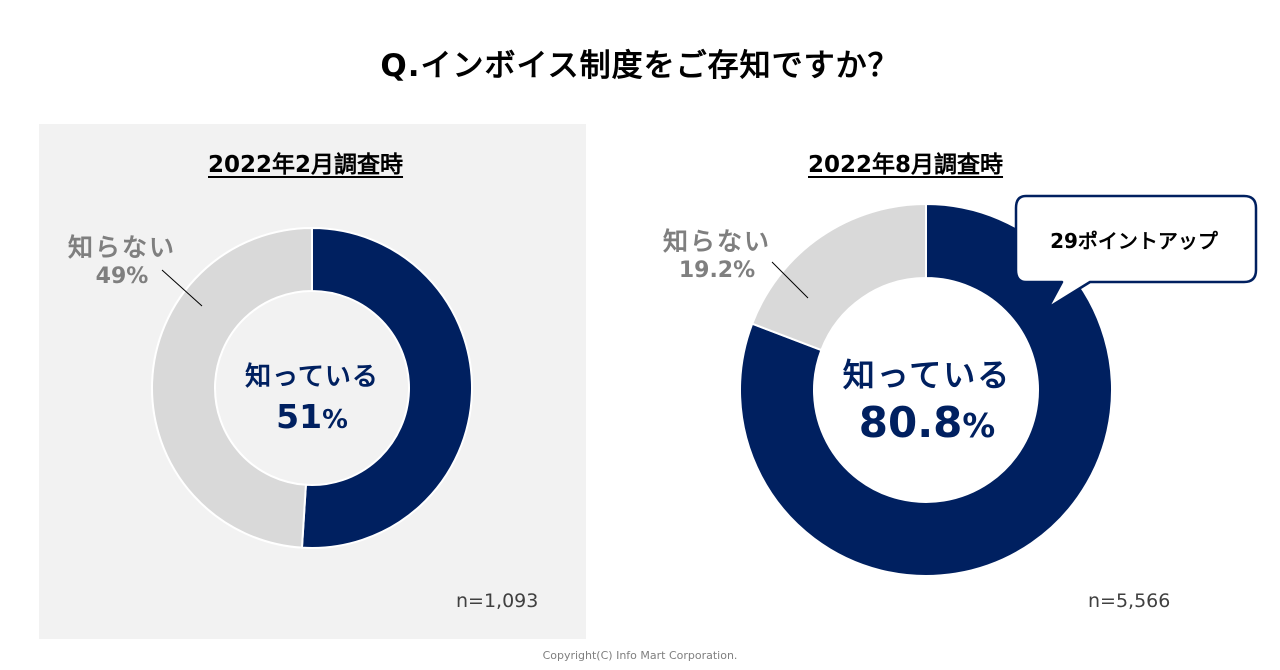 The image size is (1280, 670). I want to click on right-known-percent-sign: %, so click(979, 426).